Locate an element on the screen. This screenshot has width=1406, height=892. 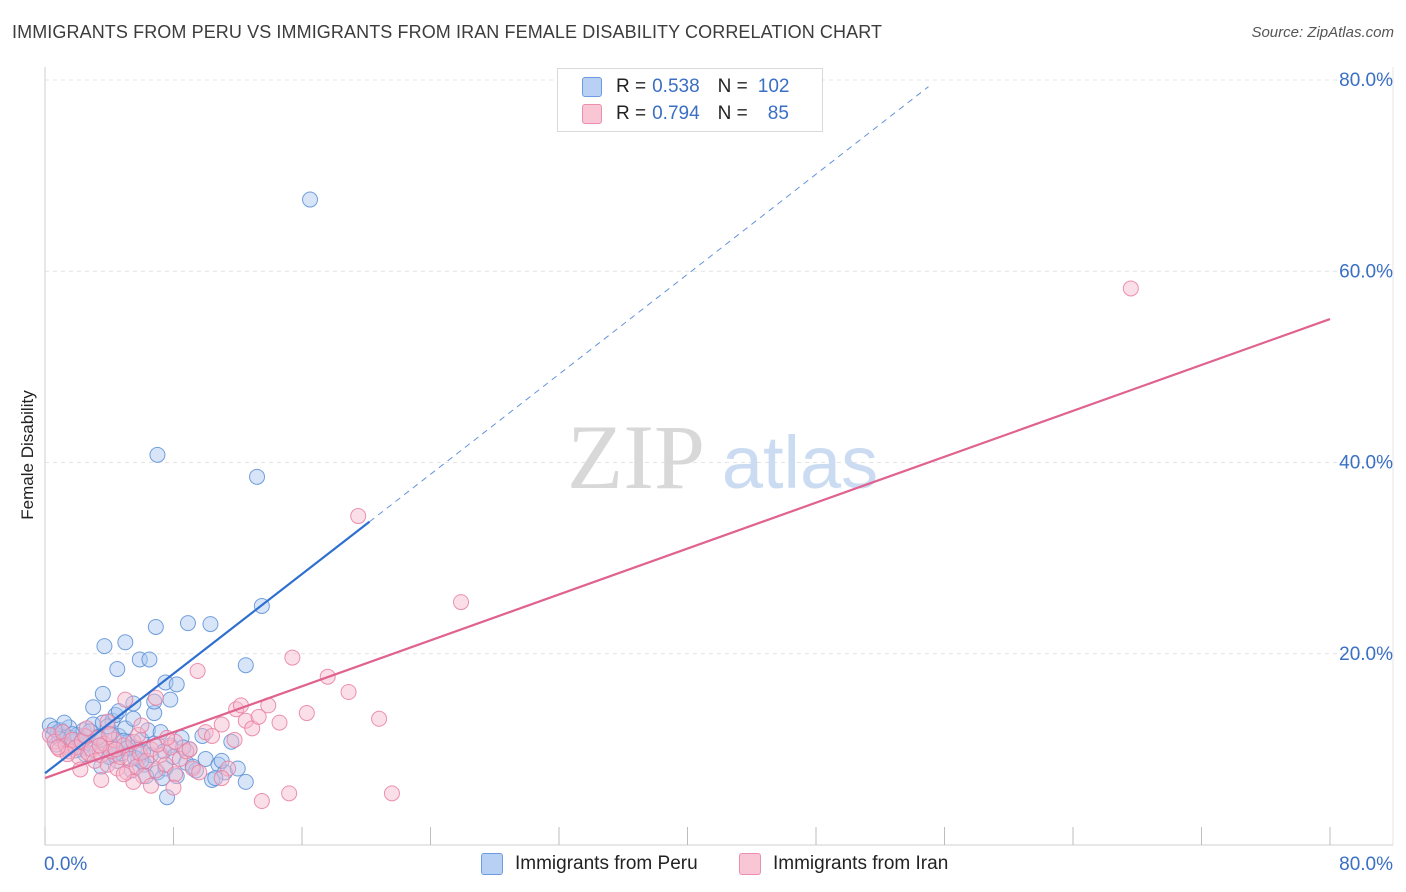
watermark-atlas: atlas is located at coordinates (800, 462).